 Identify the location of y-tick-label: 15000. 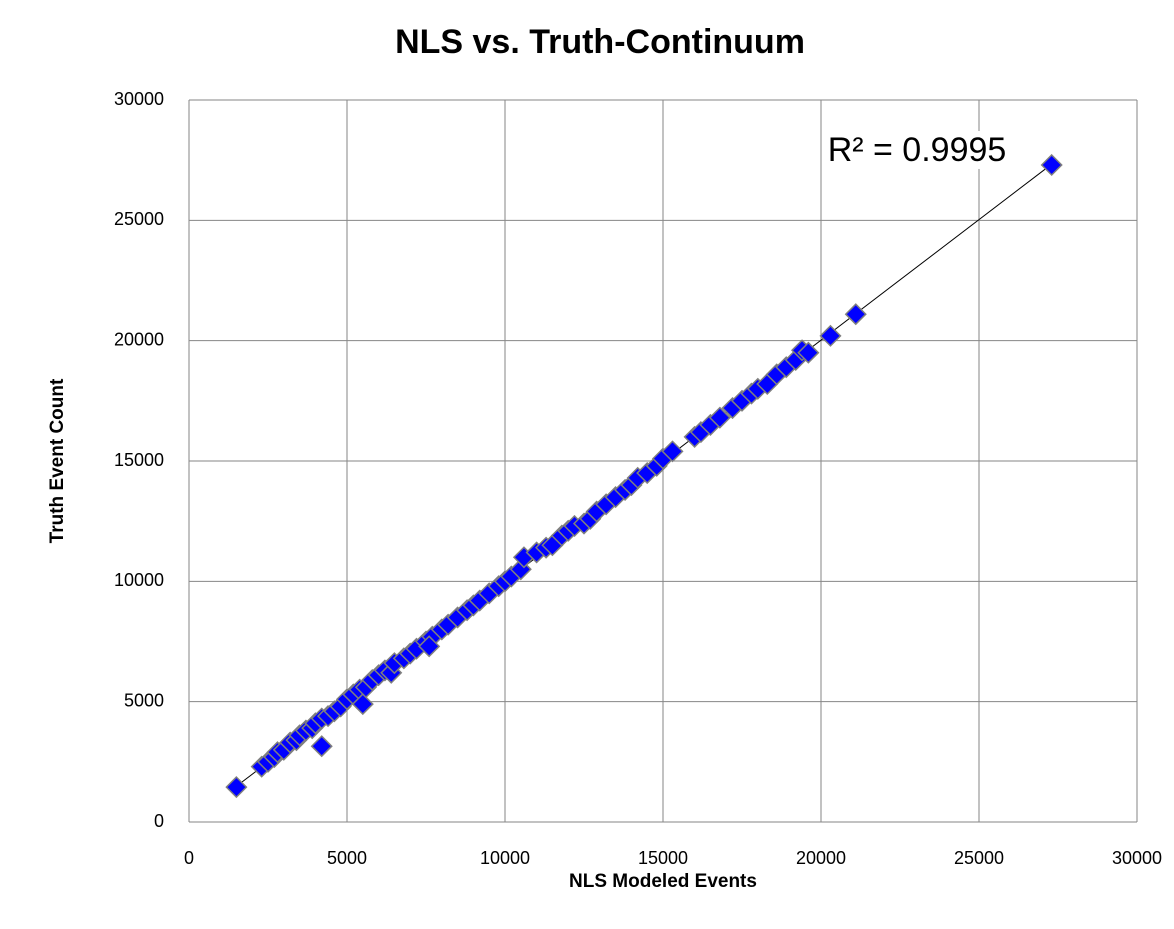
(139, 460).